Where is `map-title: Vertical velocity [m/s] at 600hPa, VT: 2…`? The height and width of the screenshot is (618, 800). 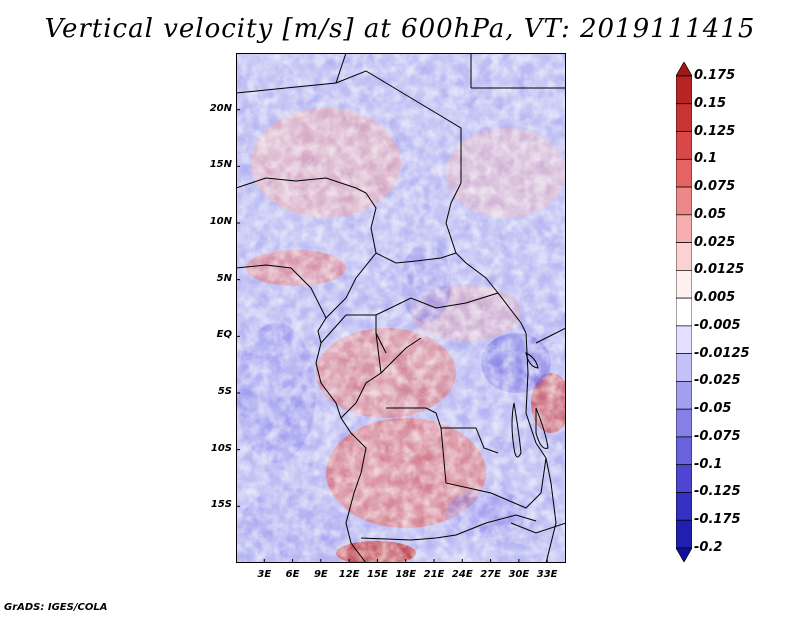
map-title: Vertical velocity [m/s] at 600hPa, VT: 2… is located at coordinates (400, 29).